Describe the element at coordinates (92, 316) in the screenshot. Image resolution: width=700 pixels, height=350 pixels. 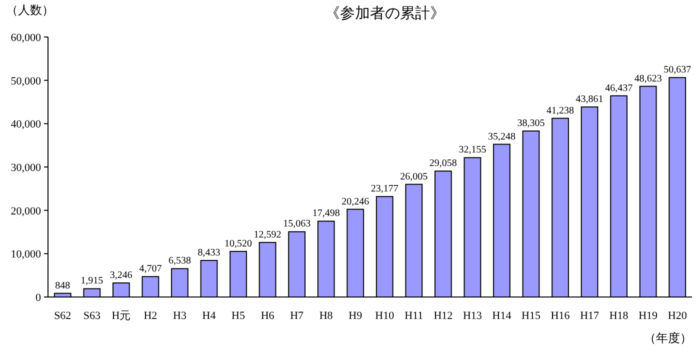
I see `x-tick-label: S63` at that location.